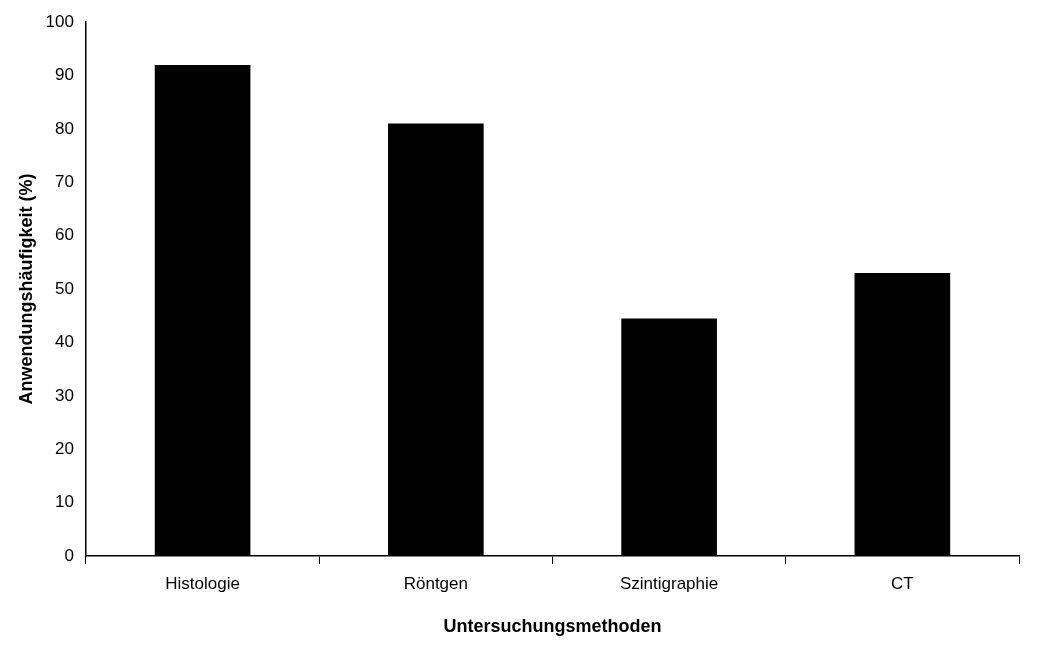 Image resolution: width=1037 pixels, height=650 pixels. I want to click on y-tick-label: 10, so click(64, 502).